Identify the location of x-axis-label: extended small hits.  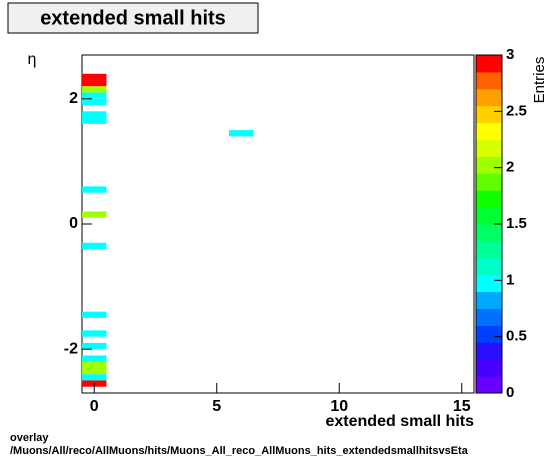
(400, 421).